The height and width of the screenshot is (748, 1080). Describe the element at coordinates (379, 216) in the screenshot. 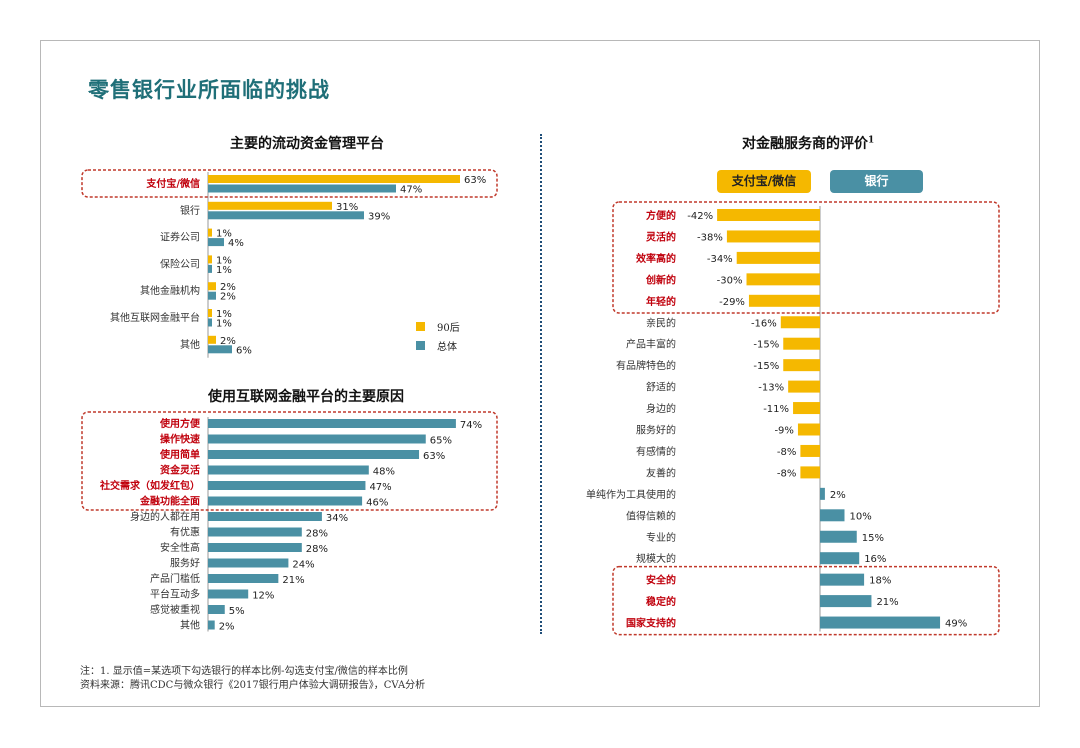

I see `chart1-value-label: 39%` at that location.